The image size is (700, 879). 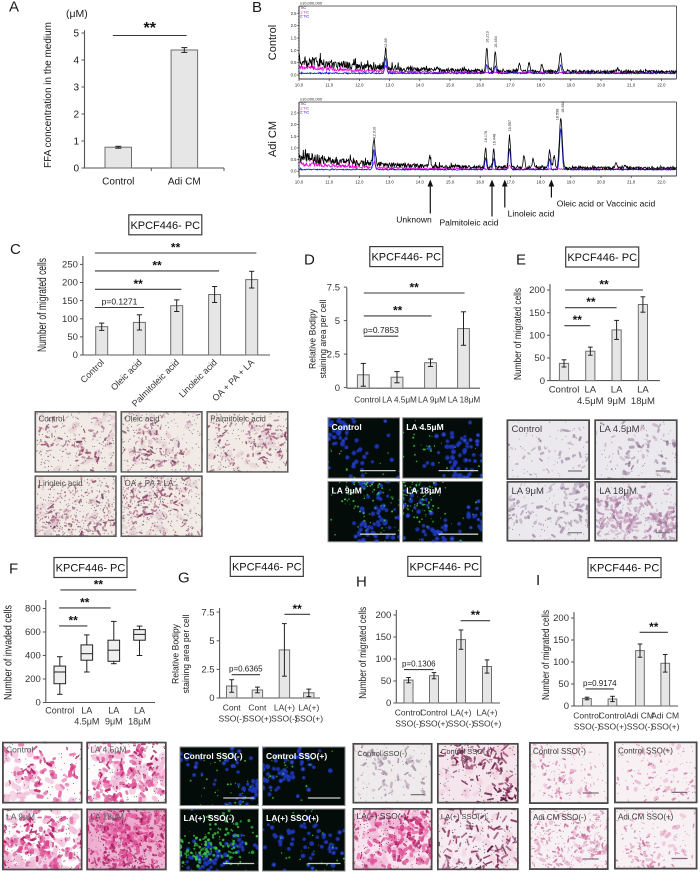 What do you see at coordinates (294, 147) in the screenshot?
I see `svg-text: 1.0` at bounding box center [294, 147].